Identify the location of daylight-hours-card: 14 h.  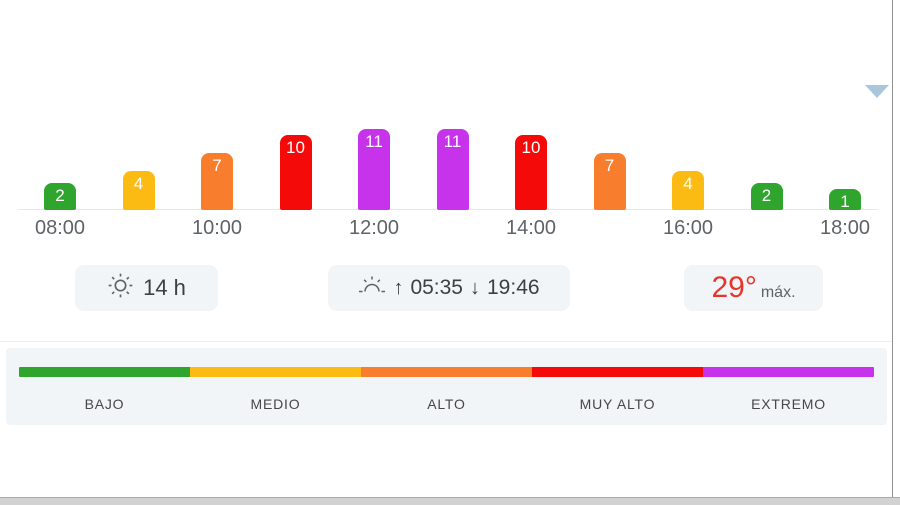
(146, 288).